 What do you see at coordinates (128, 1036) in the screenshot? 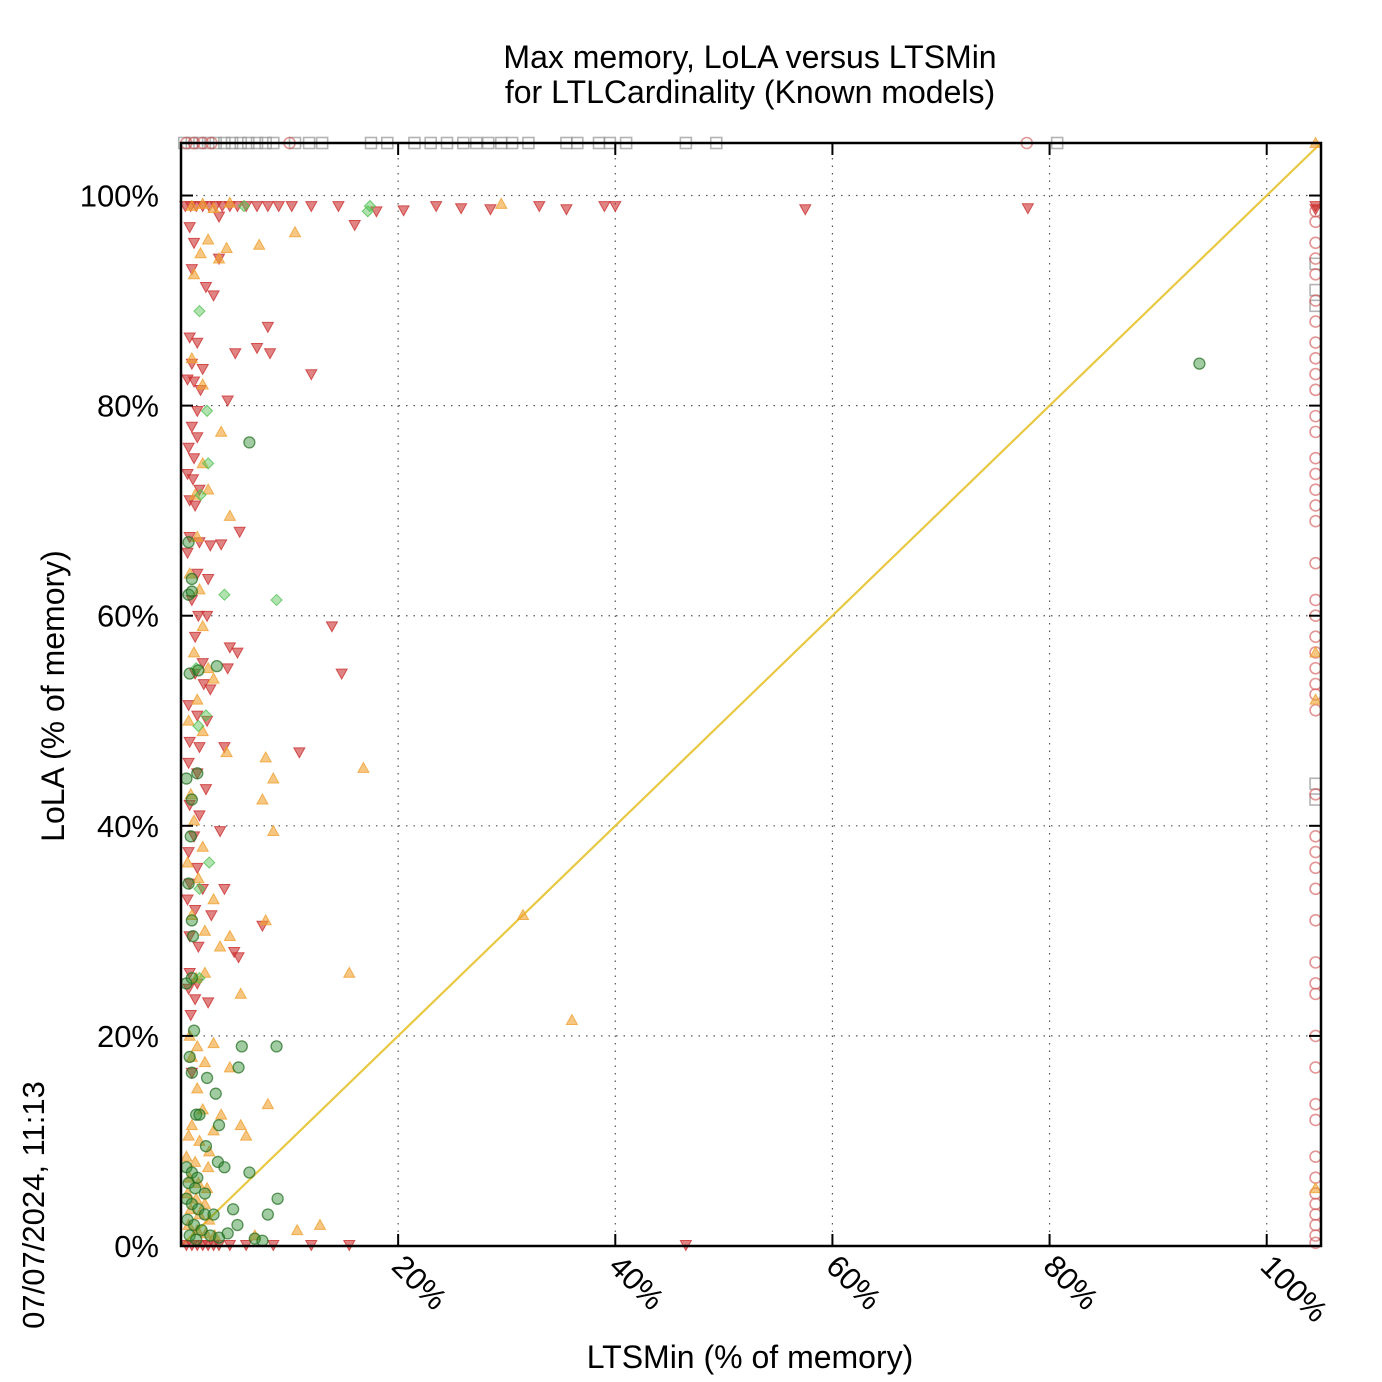
I see `y-tick-label: 20%` at bounding box center [128, 1036].